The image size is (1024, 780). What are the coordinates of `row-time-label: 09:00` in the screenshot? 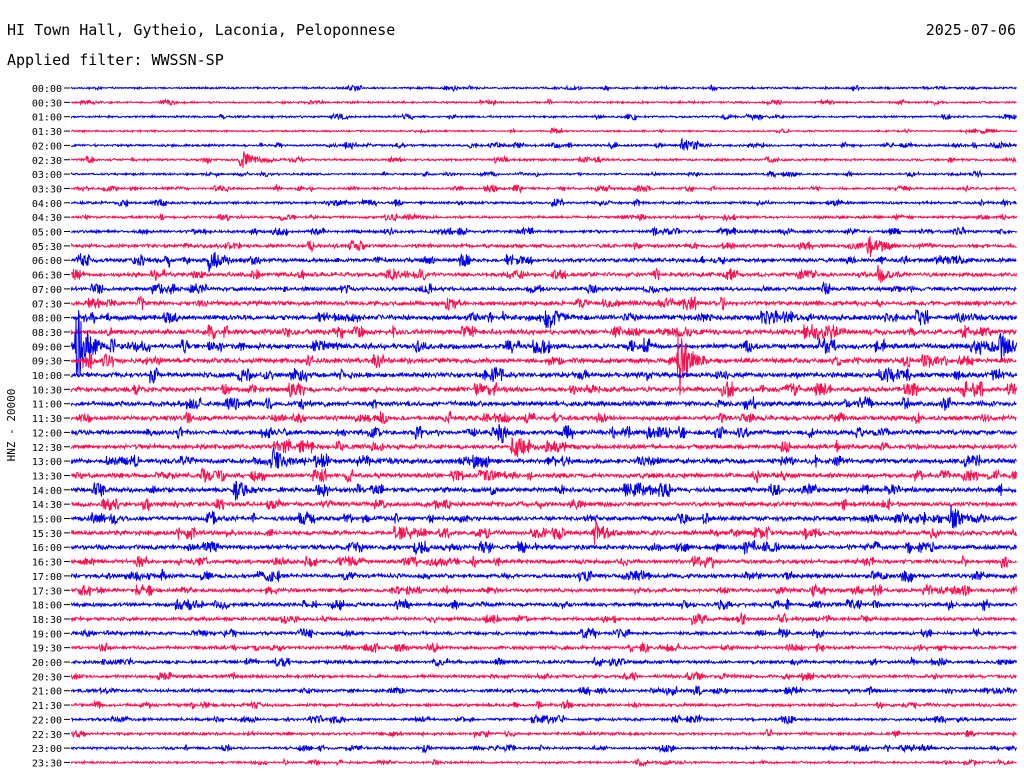 It's located at (47, 347).